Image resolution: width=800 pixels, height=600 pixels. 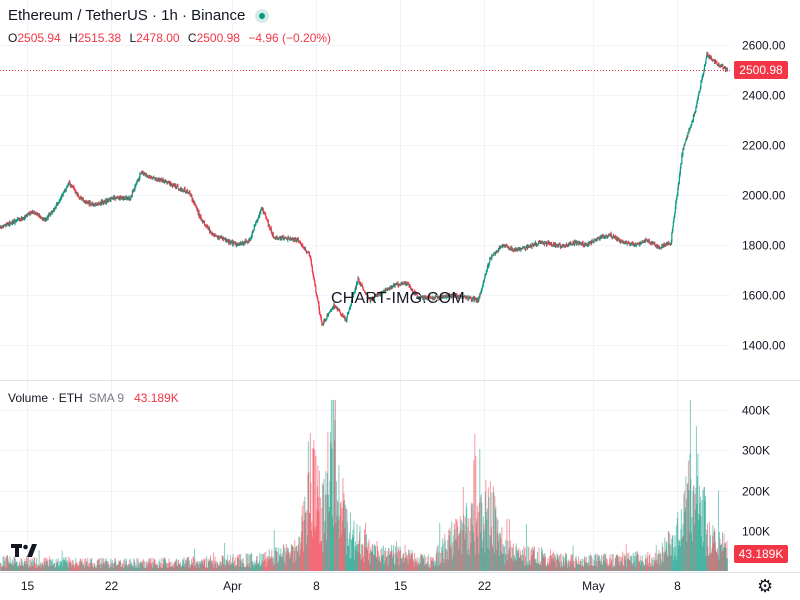 I want to click on symbol-legend: Ethereum / TetherUS · 1h · Binance, so click(x=139, y=15).